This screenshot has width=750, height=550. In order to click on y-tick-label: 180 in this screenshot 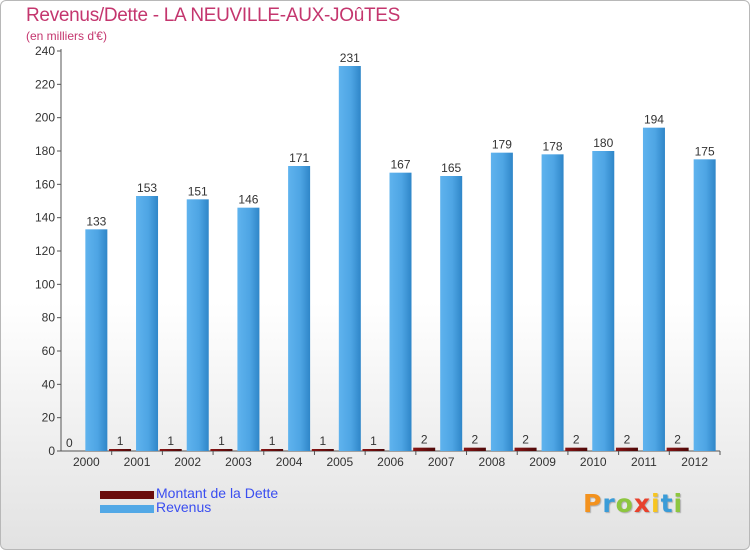, I will do `click(45, 151)`.